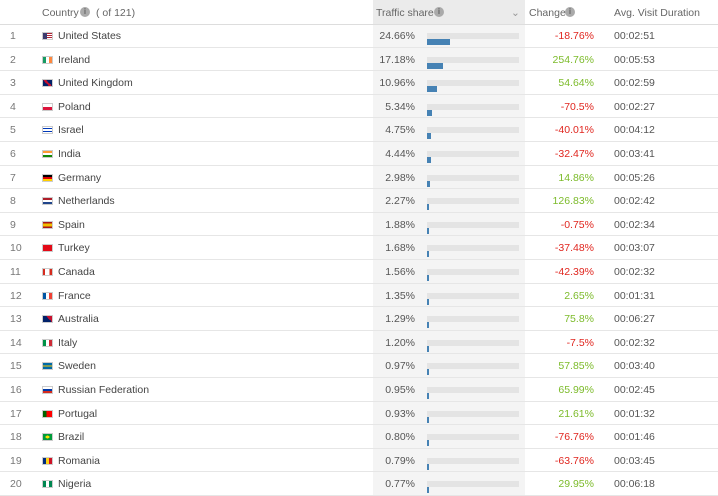 This screenshot has width=718, height=496. I want to click on table-row: 15 Sweden 0.97% 57.85% 00:03:40, so click(359, 366).